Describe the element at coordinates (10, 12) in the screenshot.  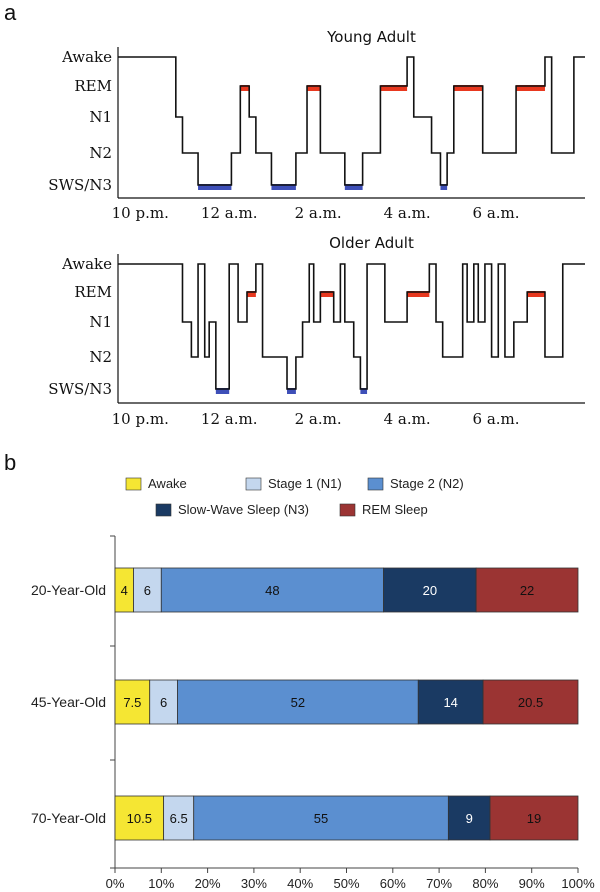
I see `panel-a-label: a` at that location.